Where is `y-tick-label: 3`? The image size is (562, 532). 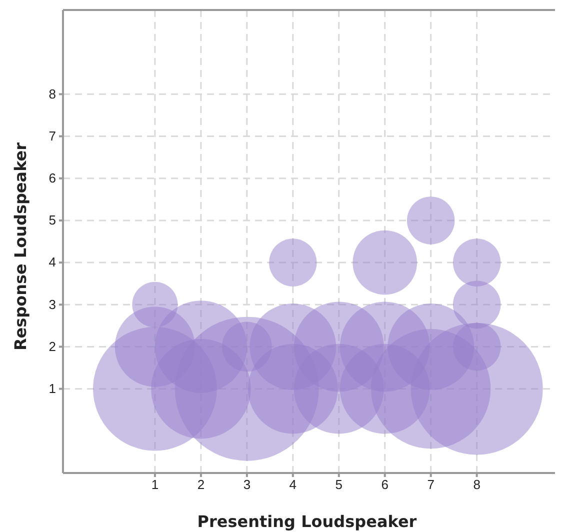 y-tick-label: 3 is located at coordinates (52, 304).